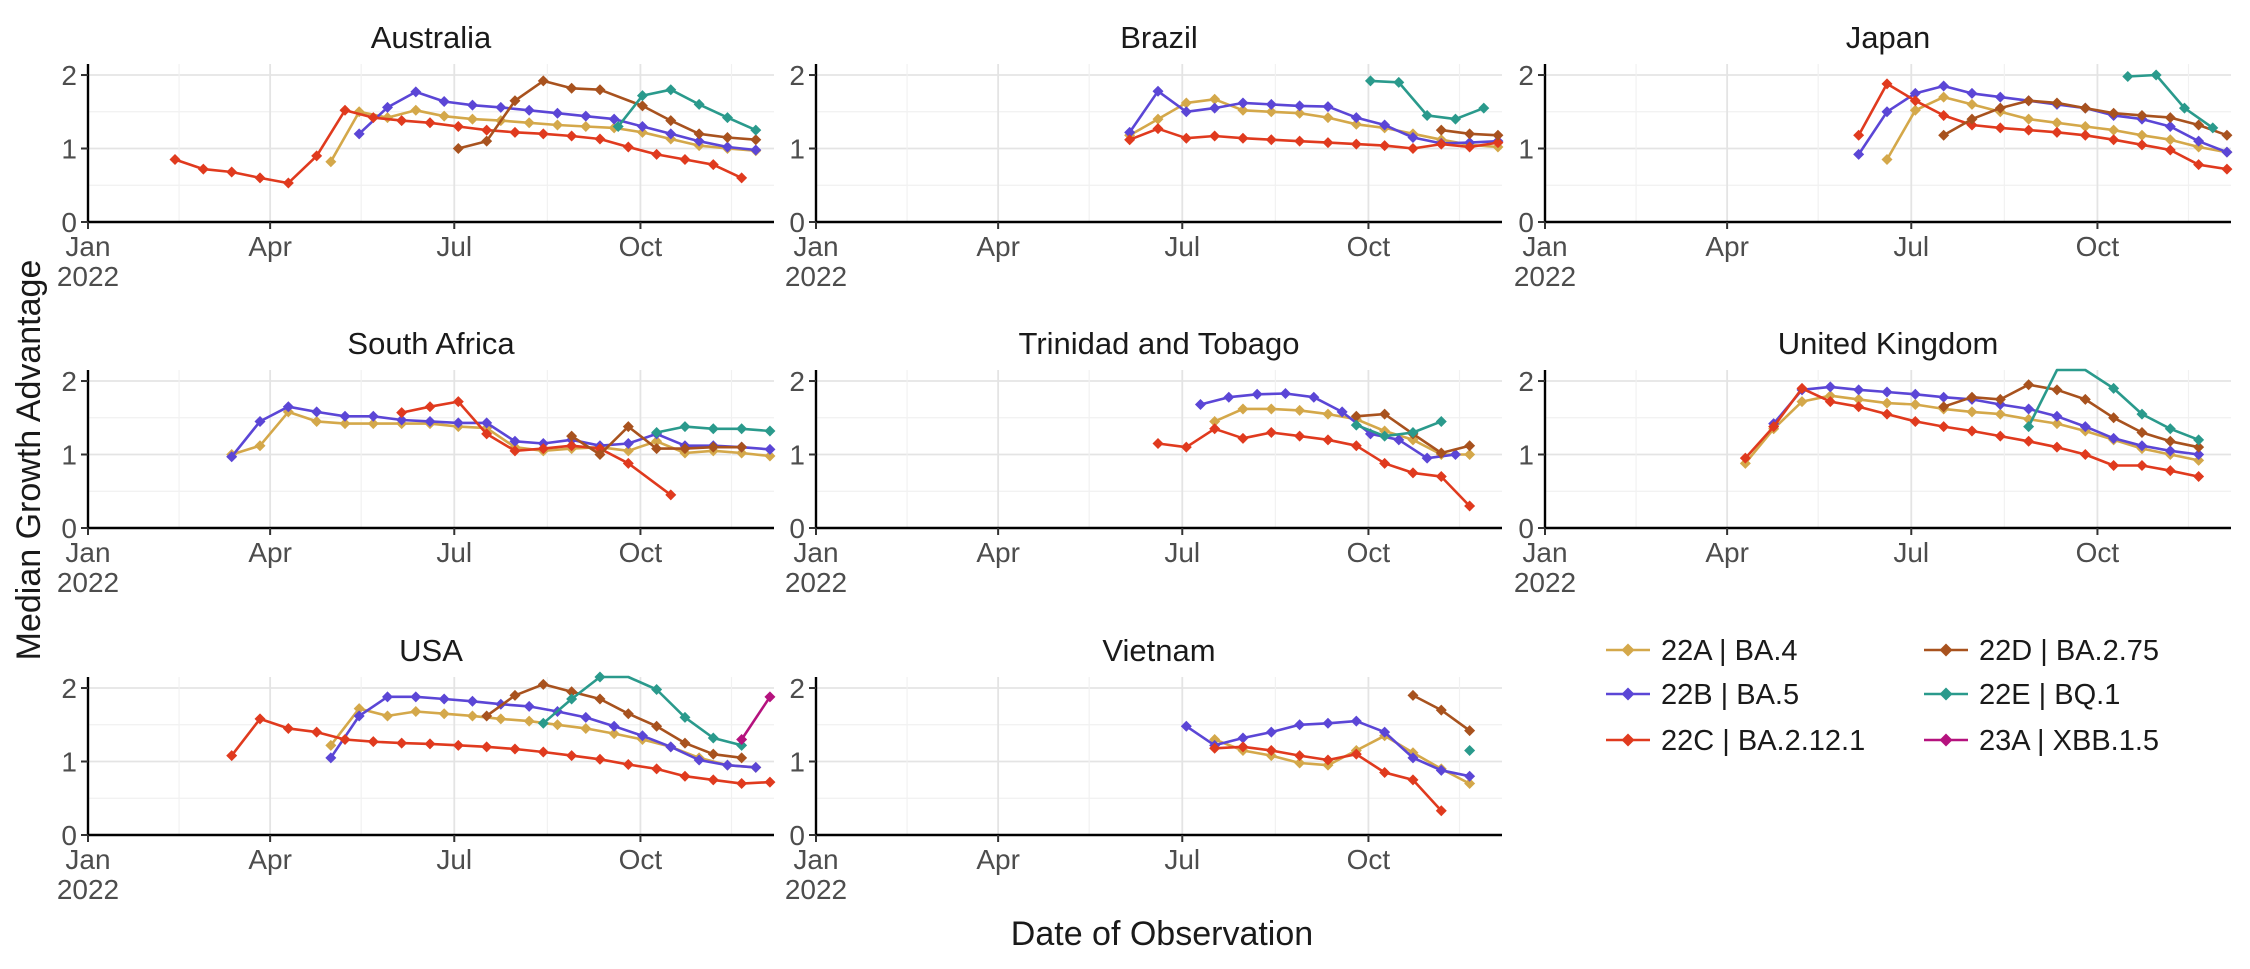 The height and width of the screenshot is (969, 2250). I want to click on x-tick-label: Apr, so click(1727, 552).